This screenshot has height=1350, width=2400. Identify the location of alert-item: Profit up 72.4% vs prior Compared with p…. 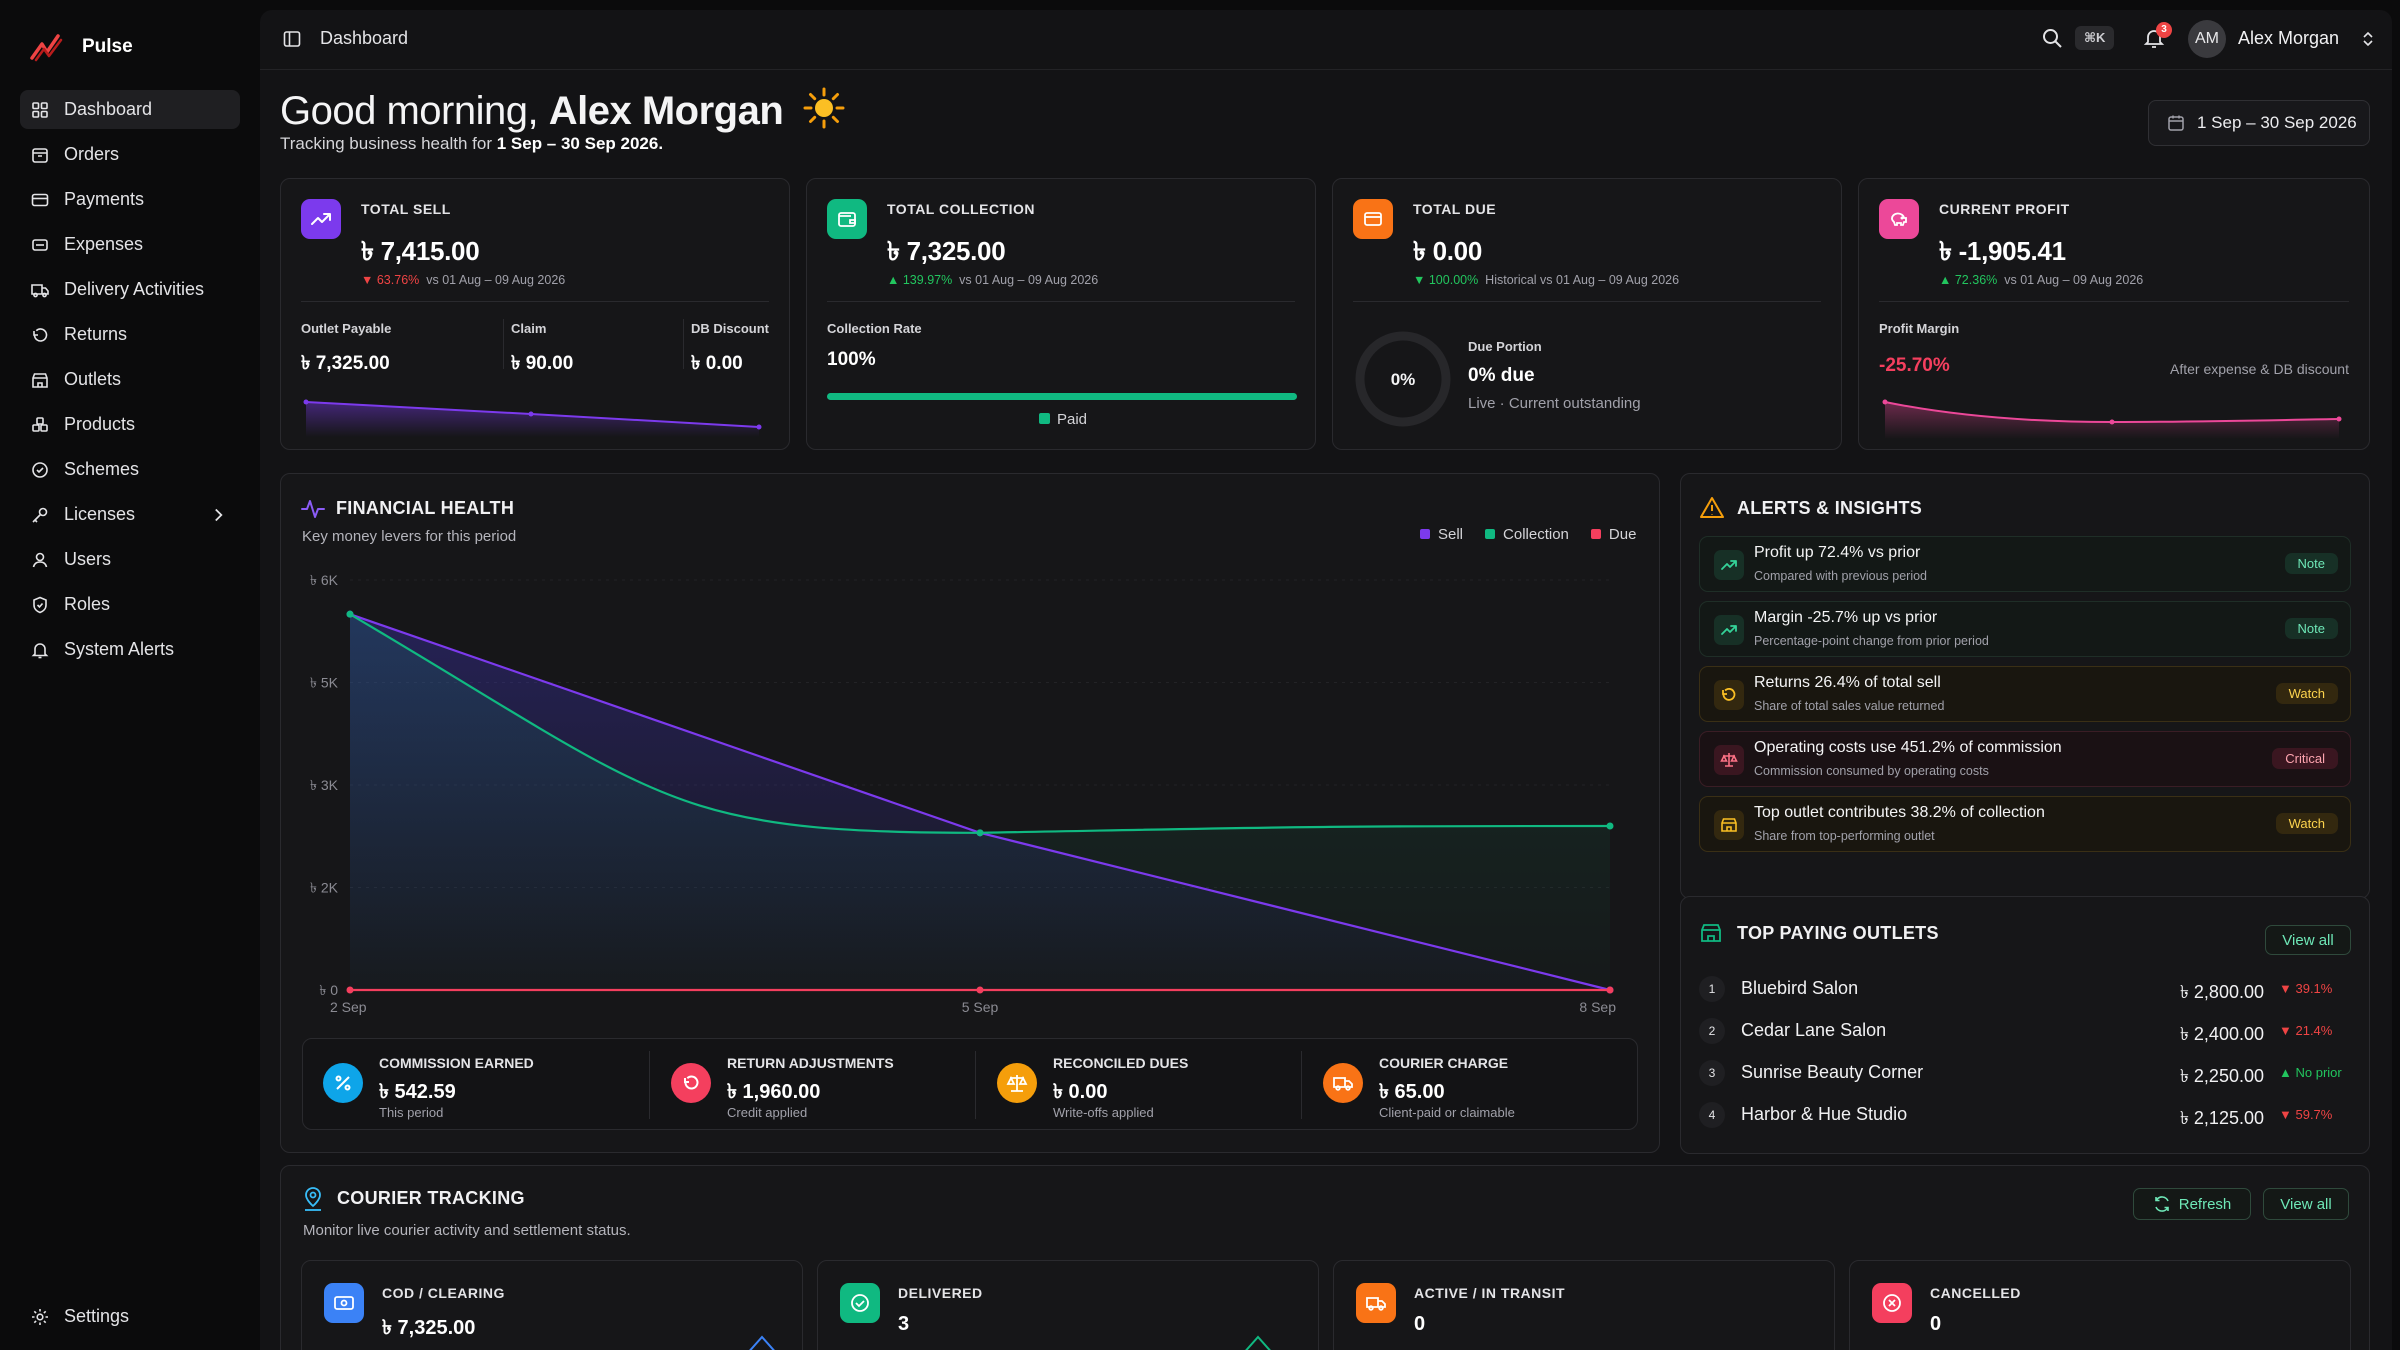
(2025, 564).